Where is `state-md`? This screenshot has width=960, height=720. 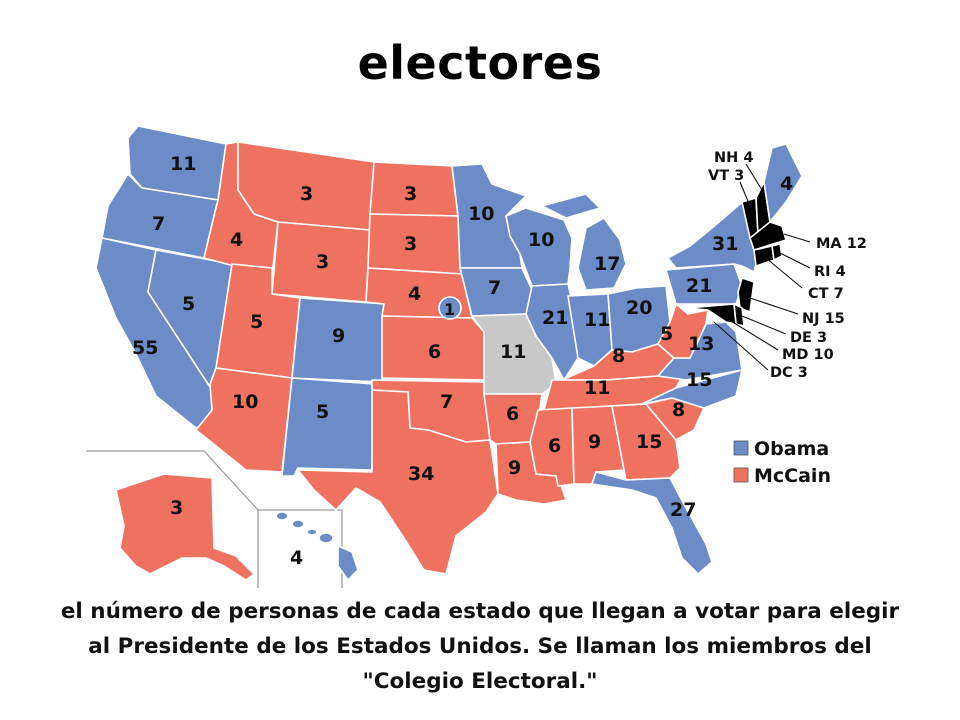 state-md is located at coordinates (712, 314).